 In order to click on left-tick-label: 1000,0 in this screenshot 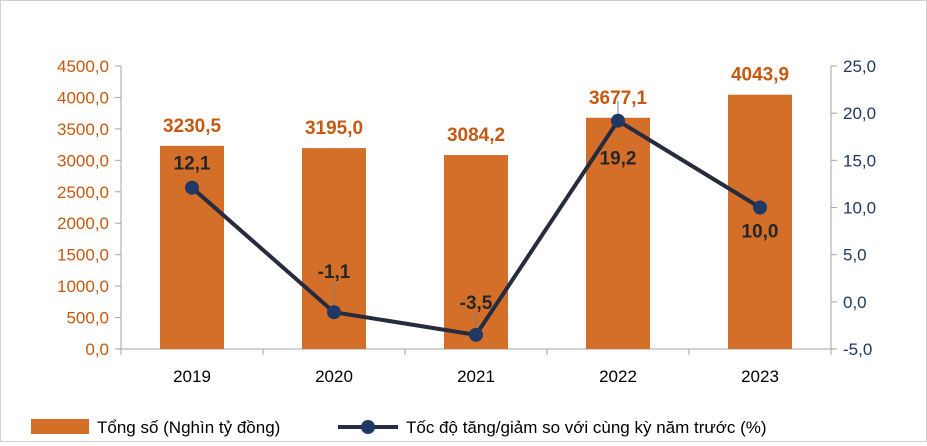, I will do `click(83, 286)`.